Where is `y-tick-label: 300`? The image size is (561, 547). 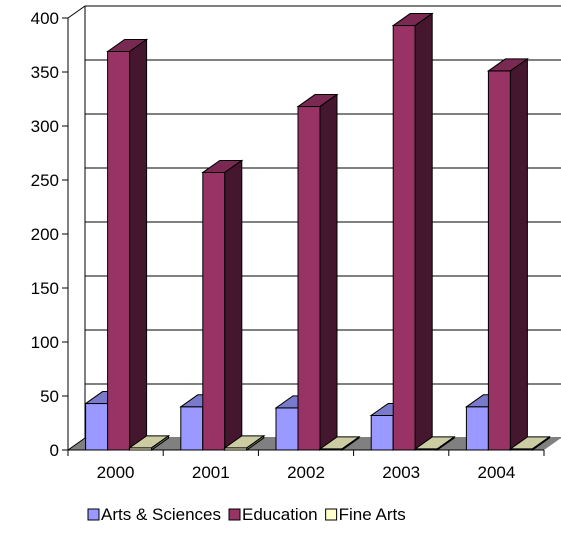 y-tick-label: 300 is located at coordinates (45, 126).